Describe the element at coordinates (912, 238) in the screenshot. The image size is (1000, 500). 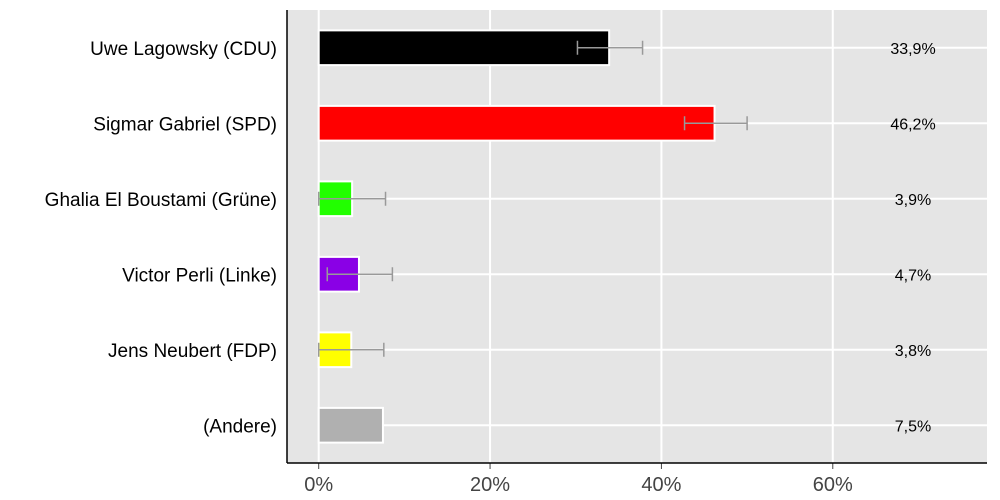
I see `value-labels: 33,9% 46,2% 3,9% 4,7% 3,8% 7,5%` at that location.